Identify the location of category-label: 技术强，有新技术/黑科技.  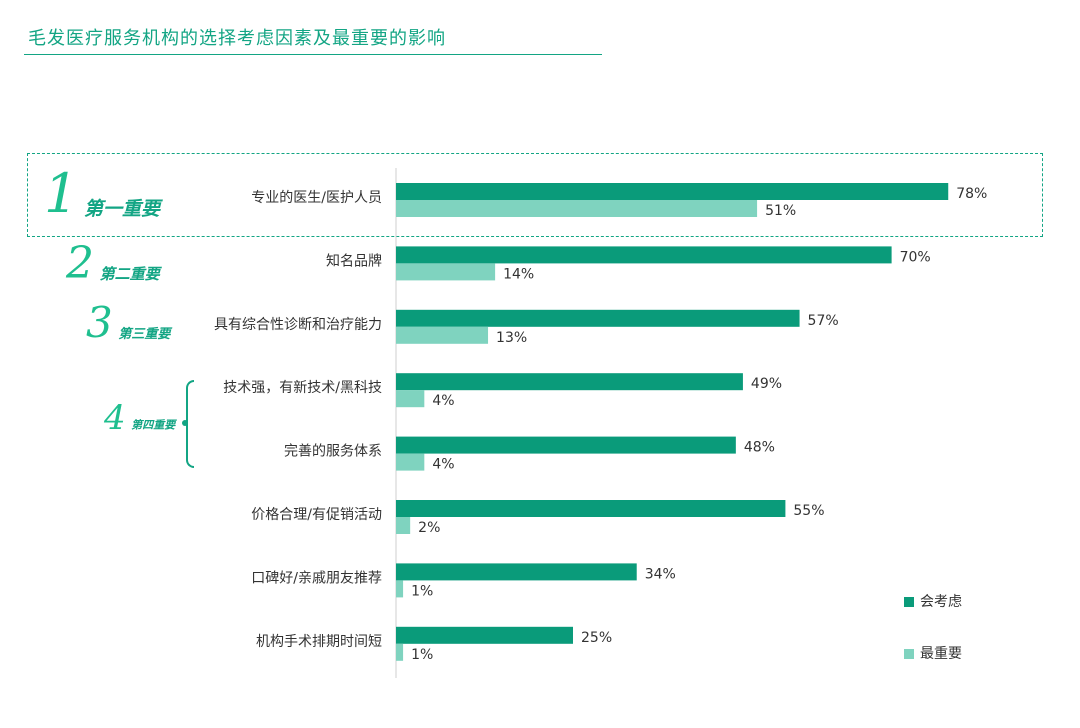
(302, 388).